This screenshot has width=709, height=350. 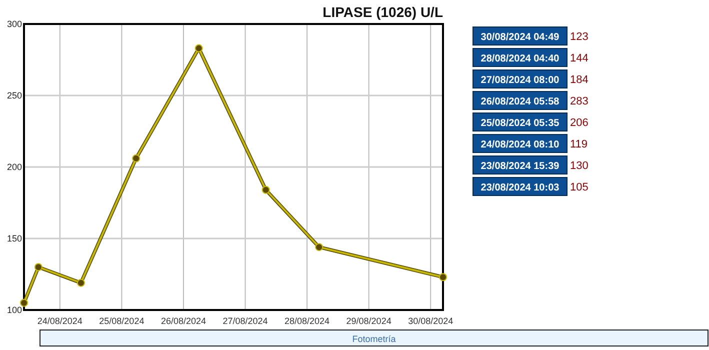 What do you see at coordinates (183, 321) in the screenshot?
I see `x-tick-label: 26/08/2024` at bounding box center [183, 321].